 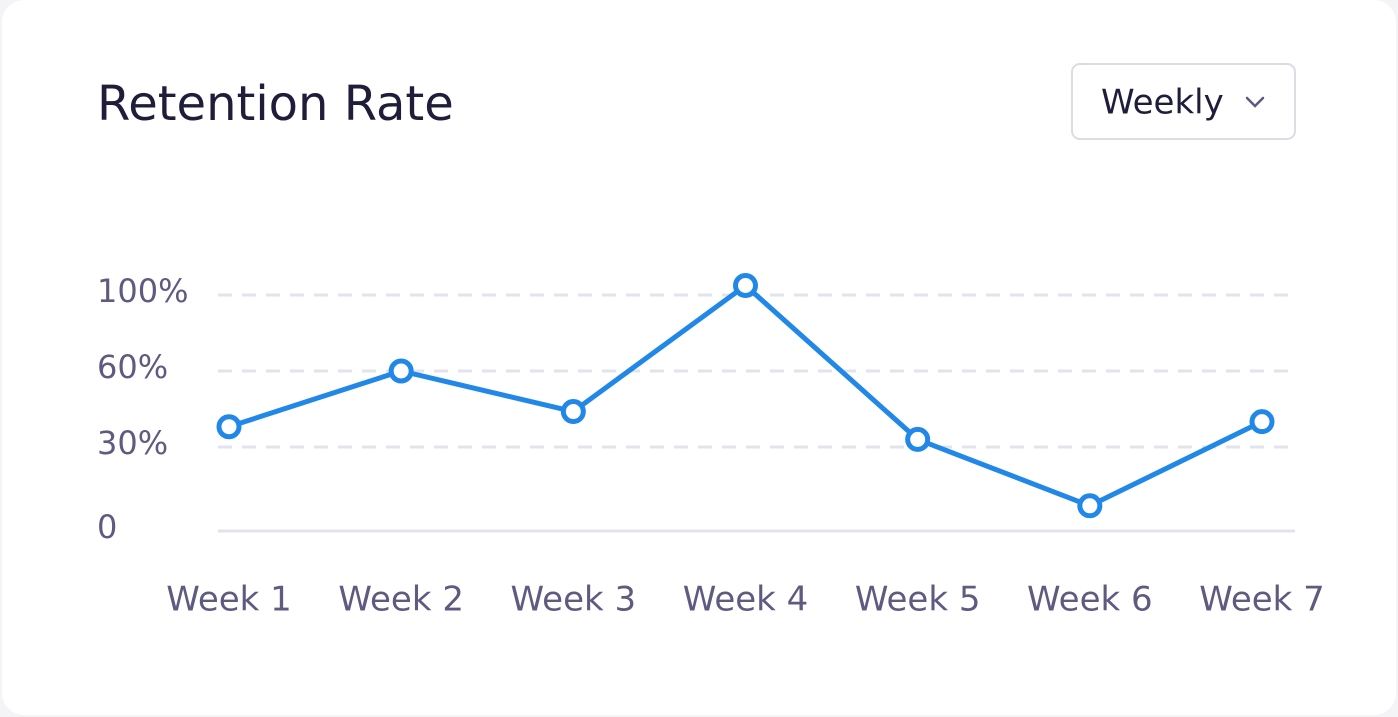 I want to click on period-dropdown: Weekly, so click(x=1183, y=101).